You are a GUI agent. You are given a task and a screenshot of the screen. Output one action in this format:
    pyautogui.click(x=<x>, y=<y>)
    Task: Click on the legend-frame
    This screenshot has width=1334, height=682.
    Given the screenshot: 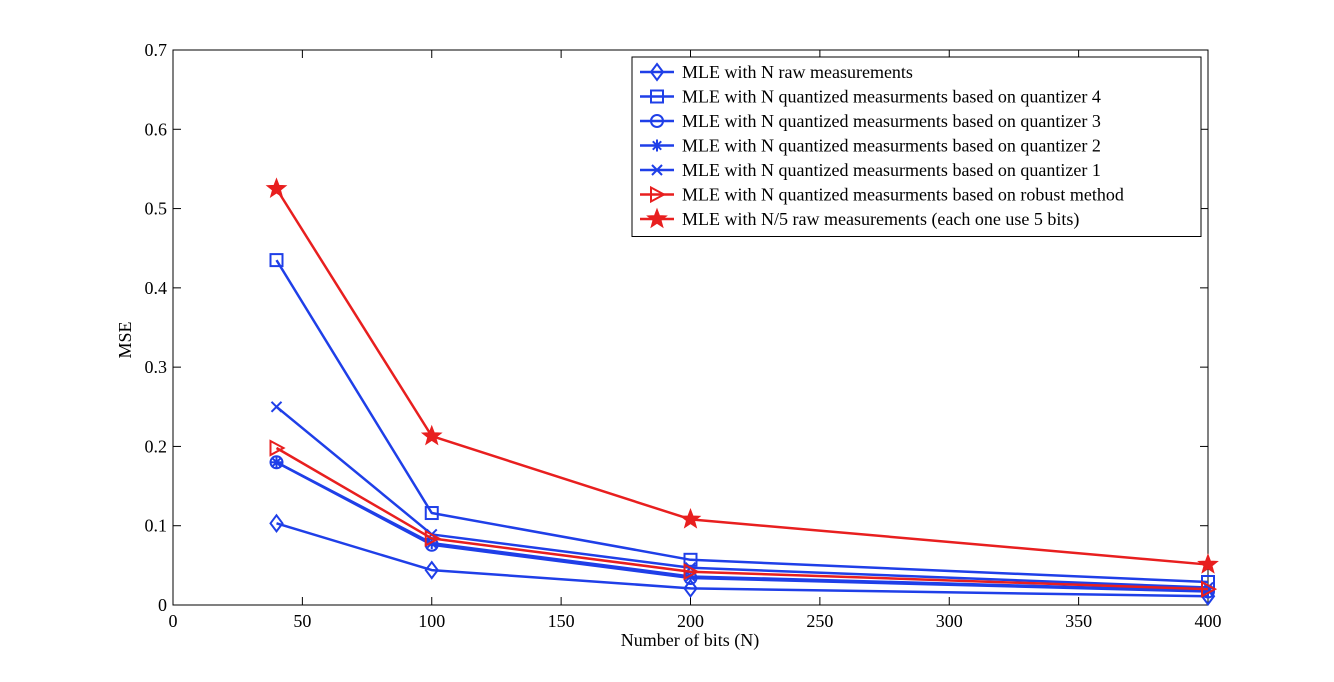 What is the action you would take?
    pyautogui.click(x=916, y=146)
    